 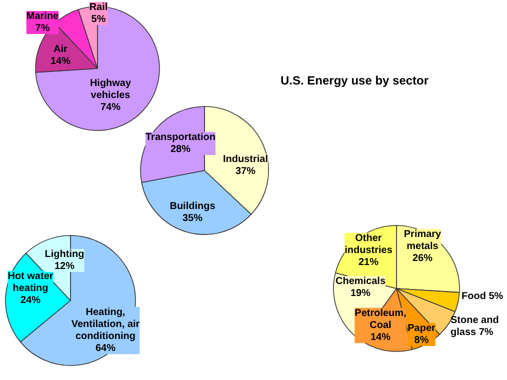 I want to click on data-label: 37%, so click(x=245, y=172).